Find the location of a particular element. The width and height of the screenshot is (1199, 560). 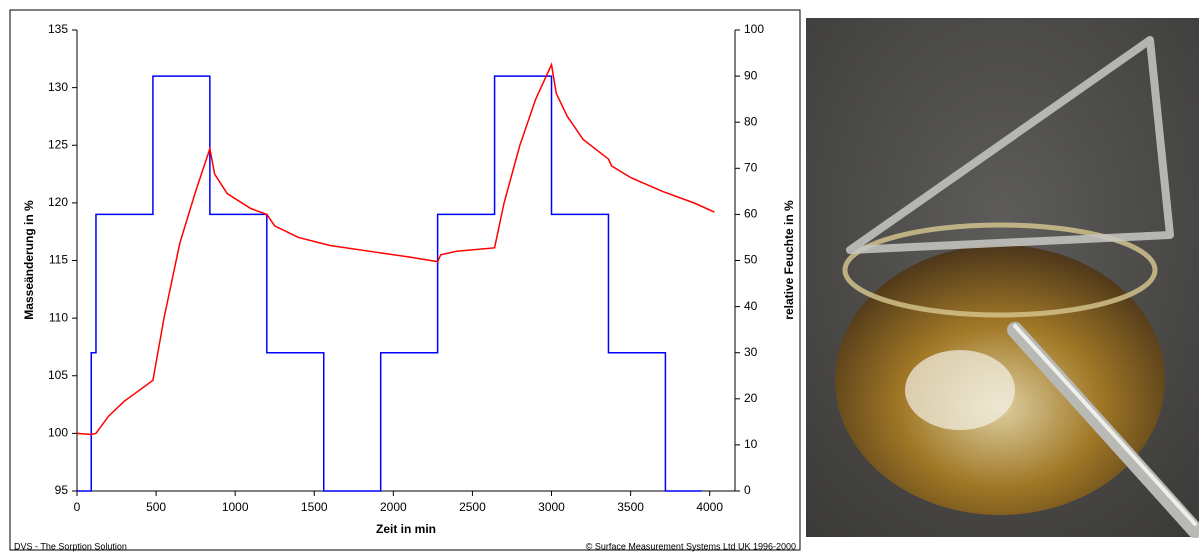

y2-axis-label: relative Feuchte in % is located at coordinates (789, 260).